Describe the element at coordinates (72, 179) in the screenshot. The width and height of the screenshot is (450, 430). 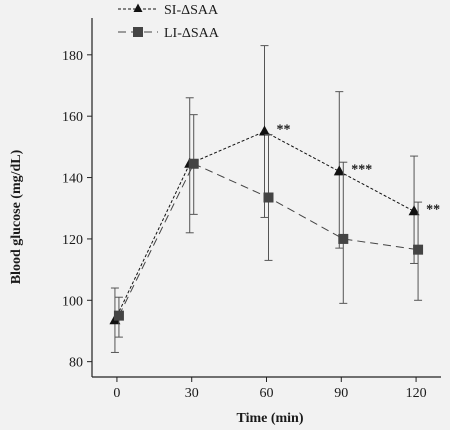
I see `y-tick-label: 140` at that location.